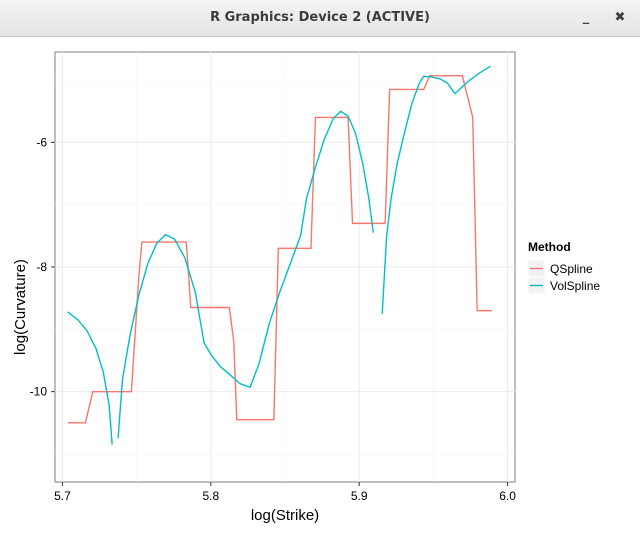 The width and height of the screenshot is (640, 537). Describe the element at coordinates (285, 515) in the screenshot. I see `x-axis-label: log(Strike)` at that location.